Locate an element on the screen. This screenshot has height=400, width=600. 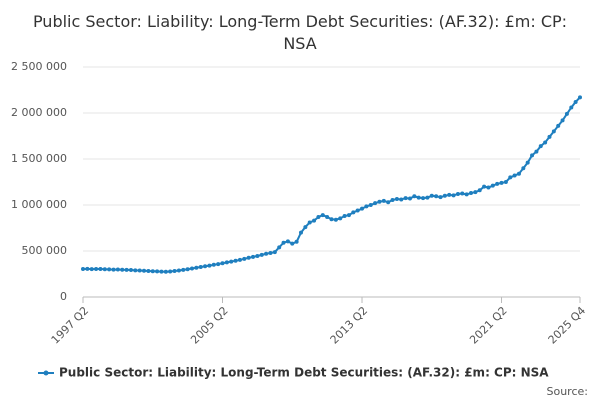
y-tick-label: 2 500 000 is located at coordinates (39, 66).